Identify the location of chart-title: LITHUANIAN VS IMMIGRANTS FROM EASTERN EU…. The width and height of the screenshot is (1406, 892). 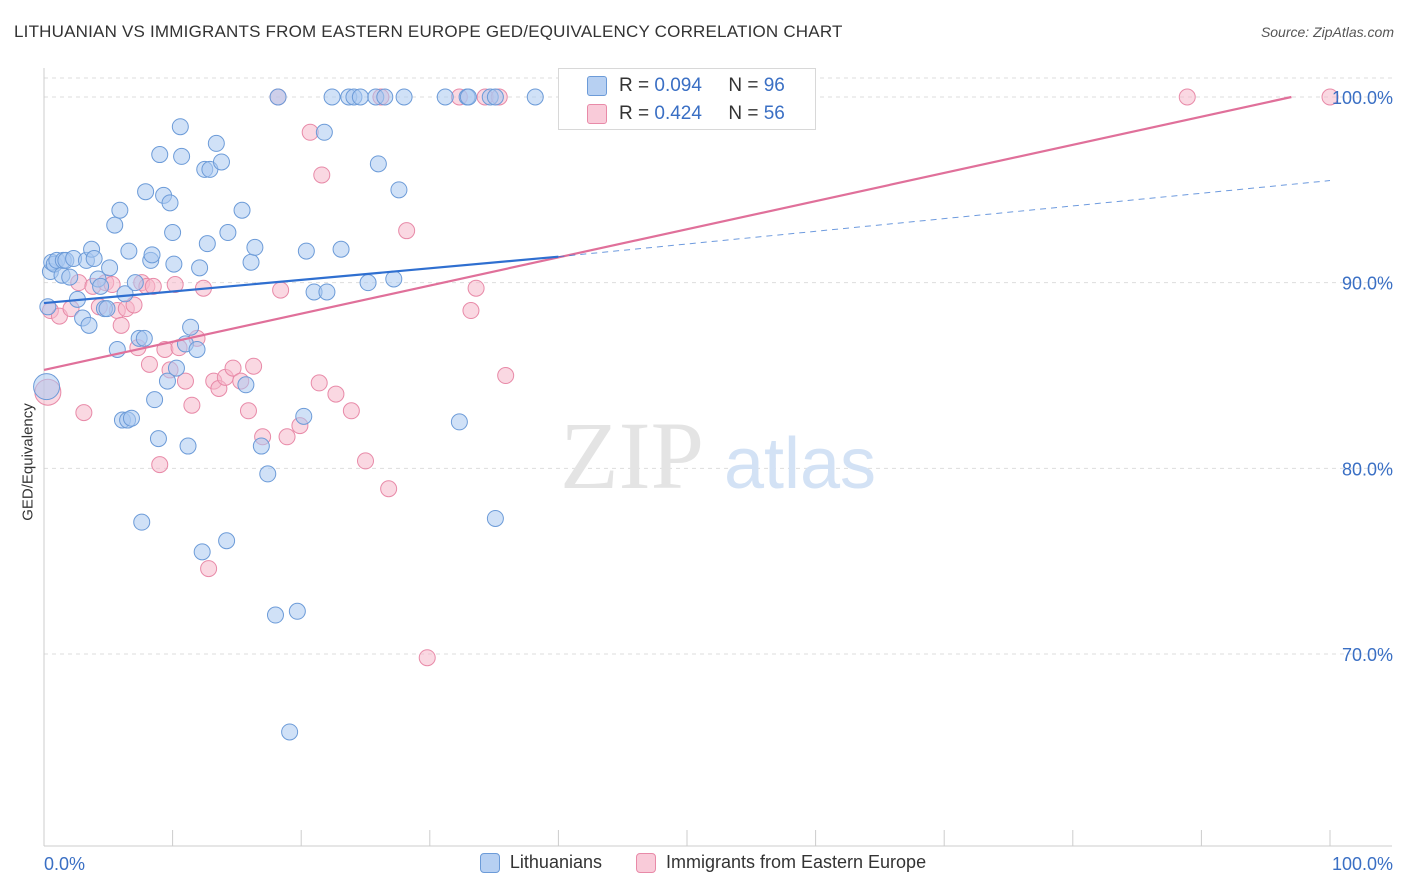
(428, 31).